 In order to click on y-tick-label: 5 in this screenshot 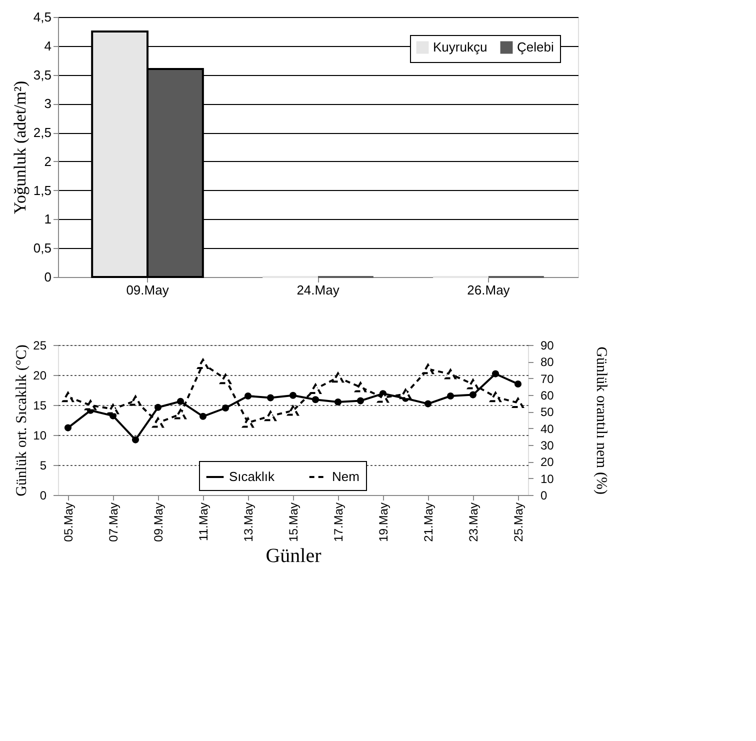, I will do `click(43, 465)`.